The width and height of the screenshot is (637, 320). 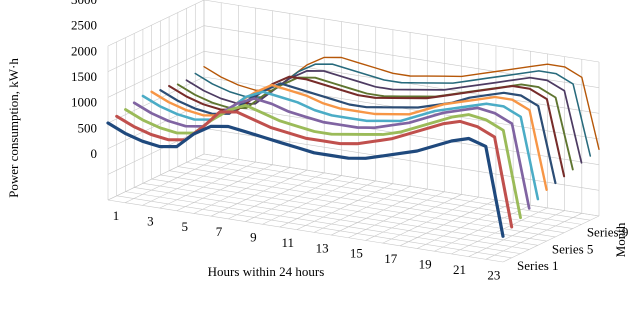 I want to click on x-tick-labels: 1 3 5 7 9 11 13 15 17 19 21 23, so click(x=307, y=245).